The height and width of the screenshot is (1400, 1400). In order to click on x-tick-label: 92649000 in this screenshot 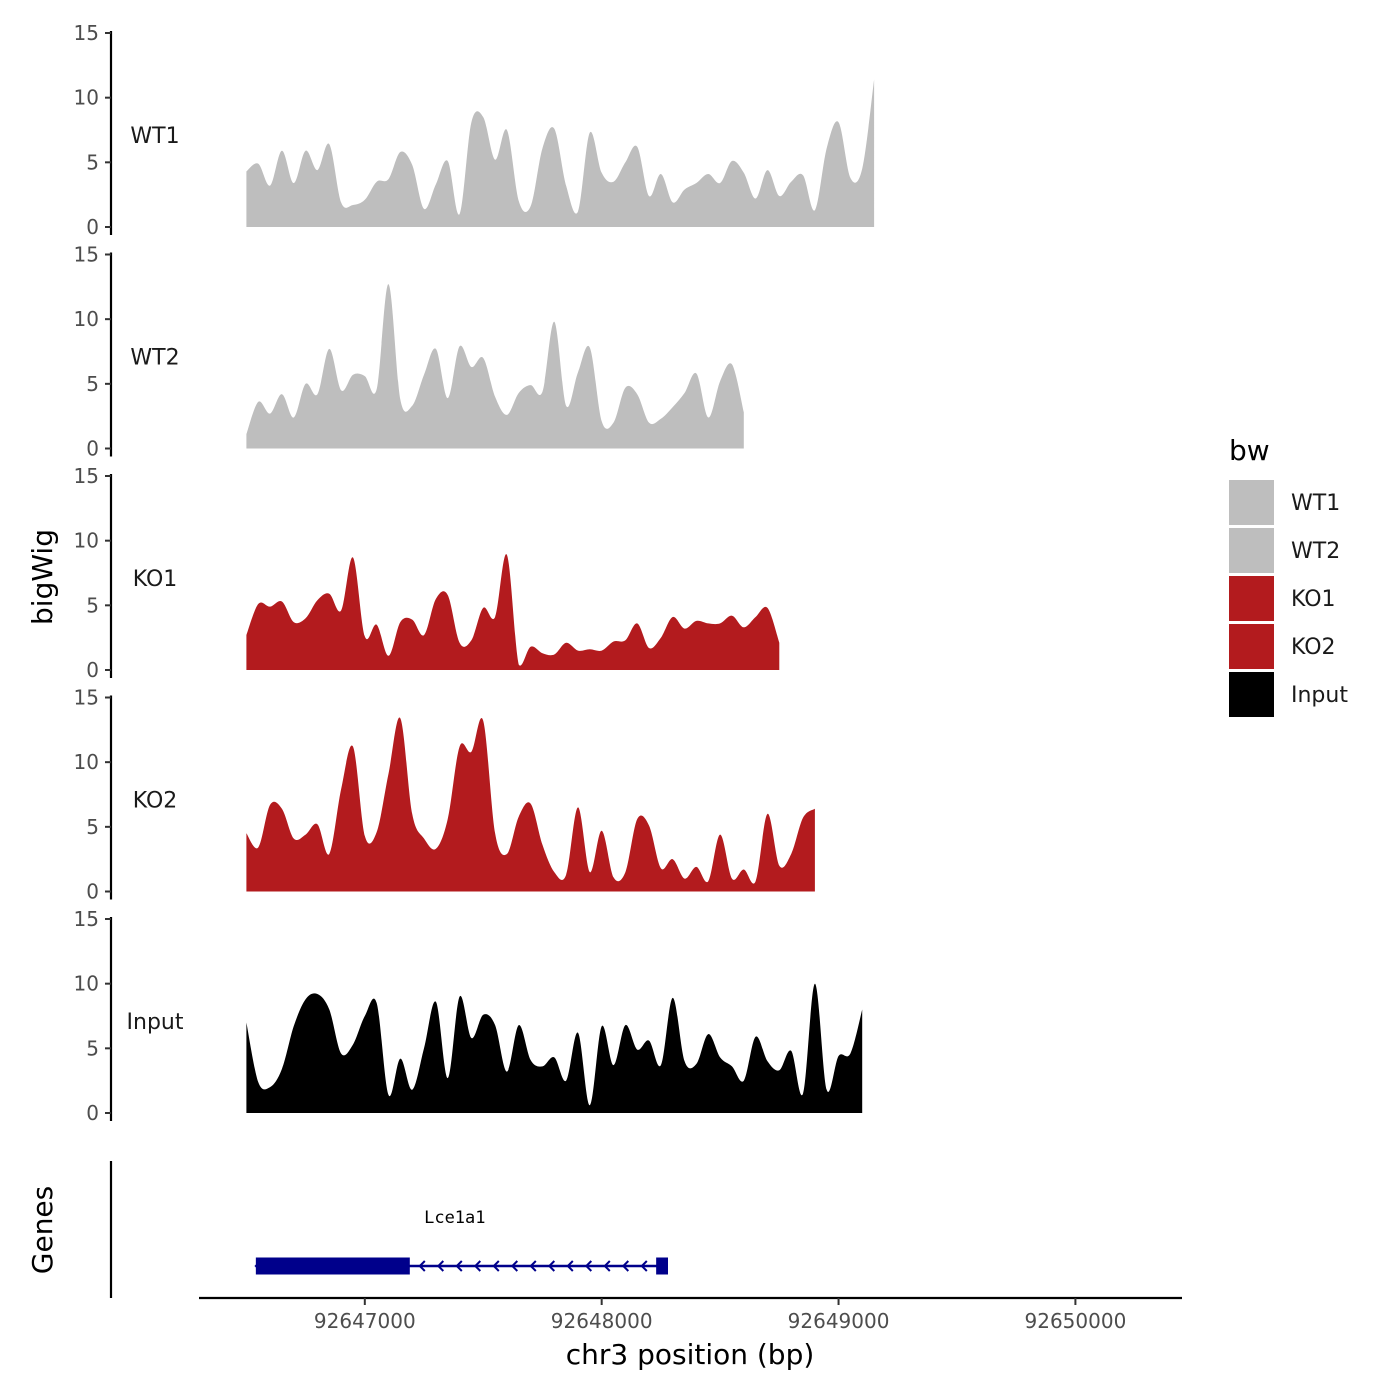, I will do `click(839, 1321)`.